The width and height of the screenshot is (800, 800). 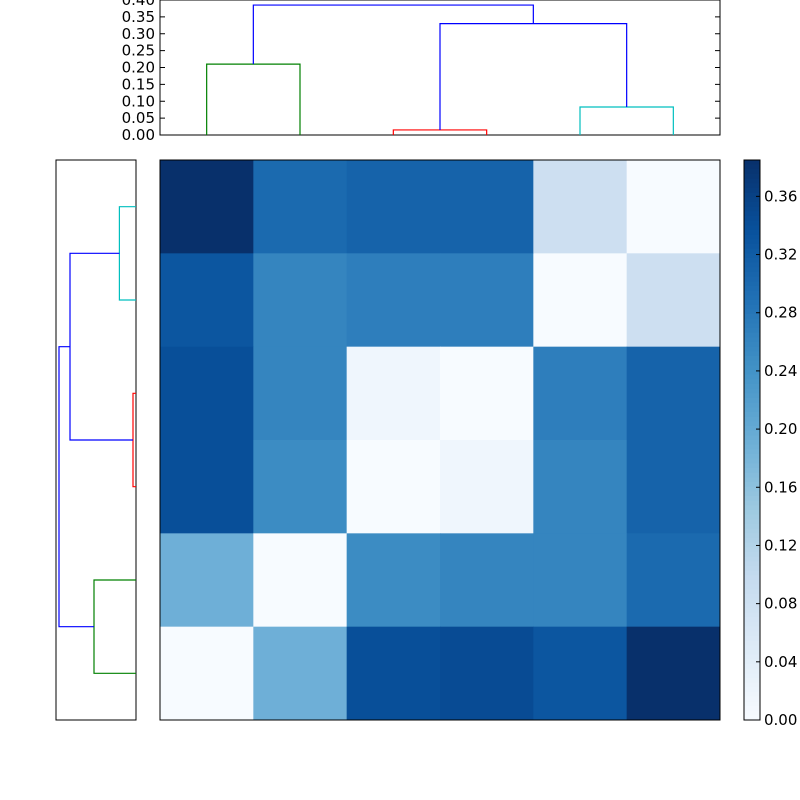 What do you see at coordinates (780, 487) in the screenshot?
I see `colorbar-tick-label: 0.16` at bounding box center [780, 487].